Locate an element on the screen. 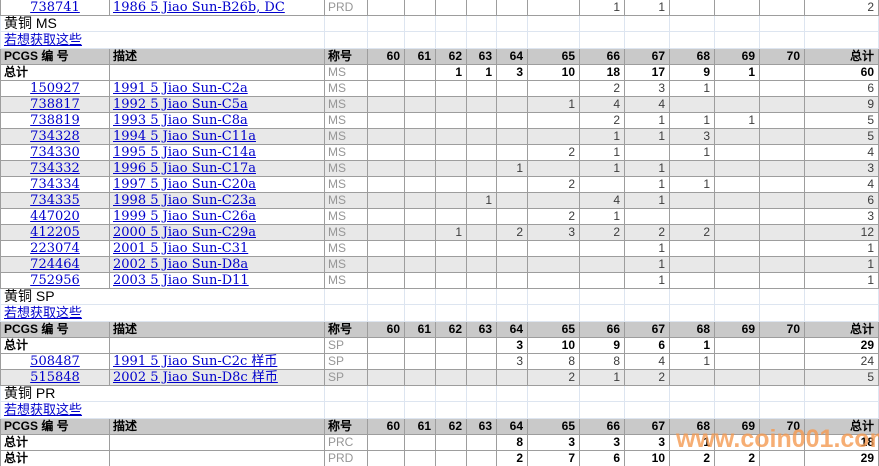 Image resolution: width=879 pixels, height=466 pixels. description-cell: 2002 5 Jiao Sun-D8a is located at coordinates (217, 265).